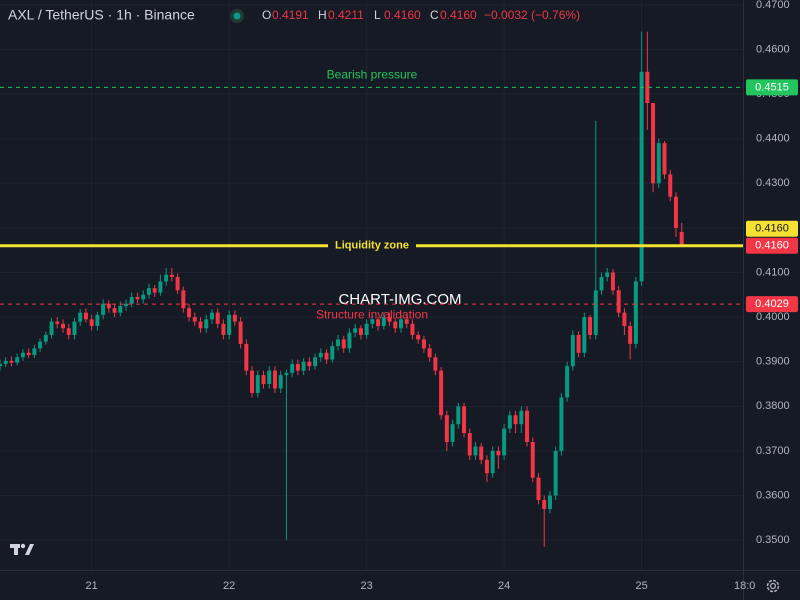  Describe the element at coordinates (773, 586) in the screenshot. I see `settings-icon` at that location.